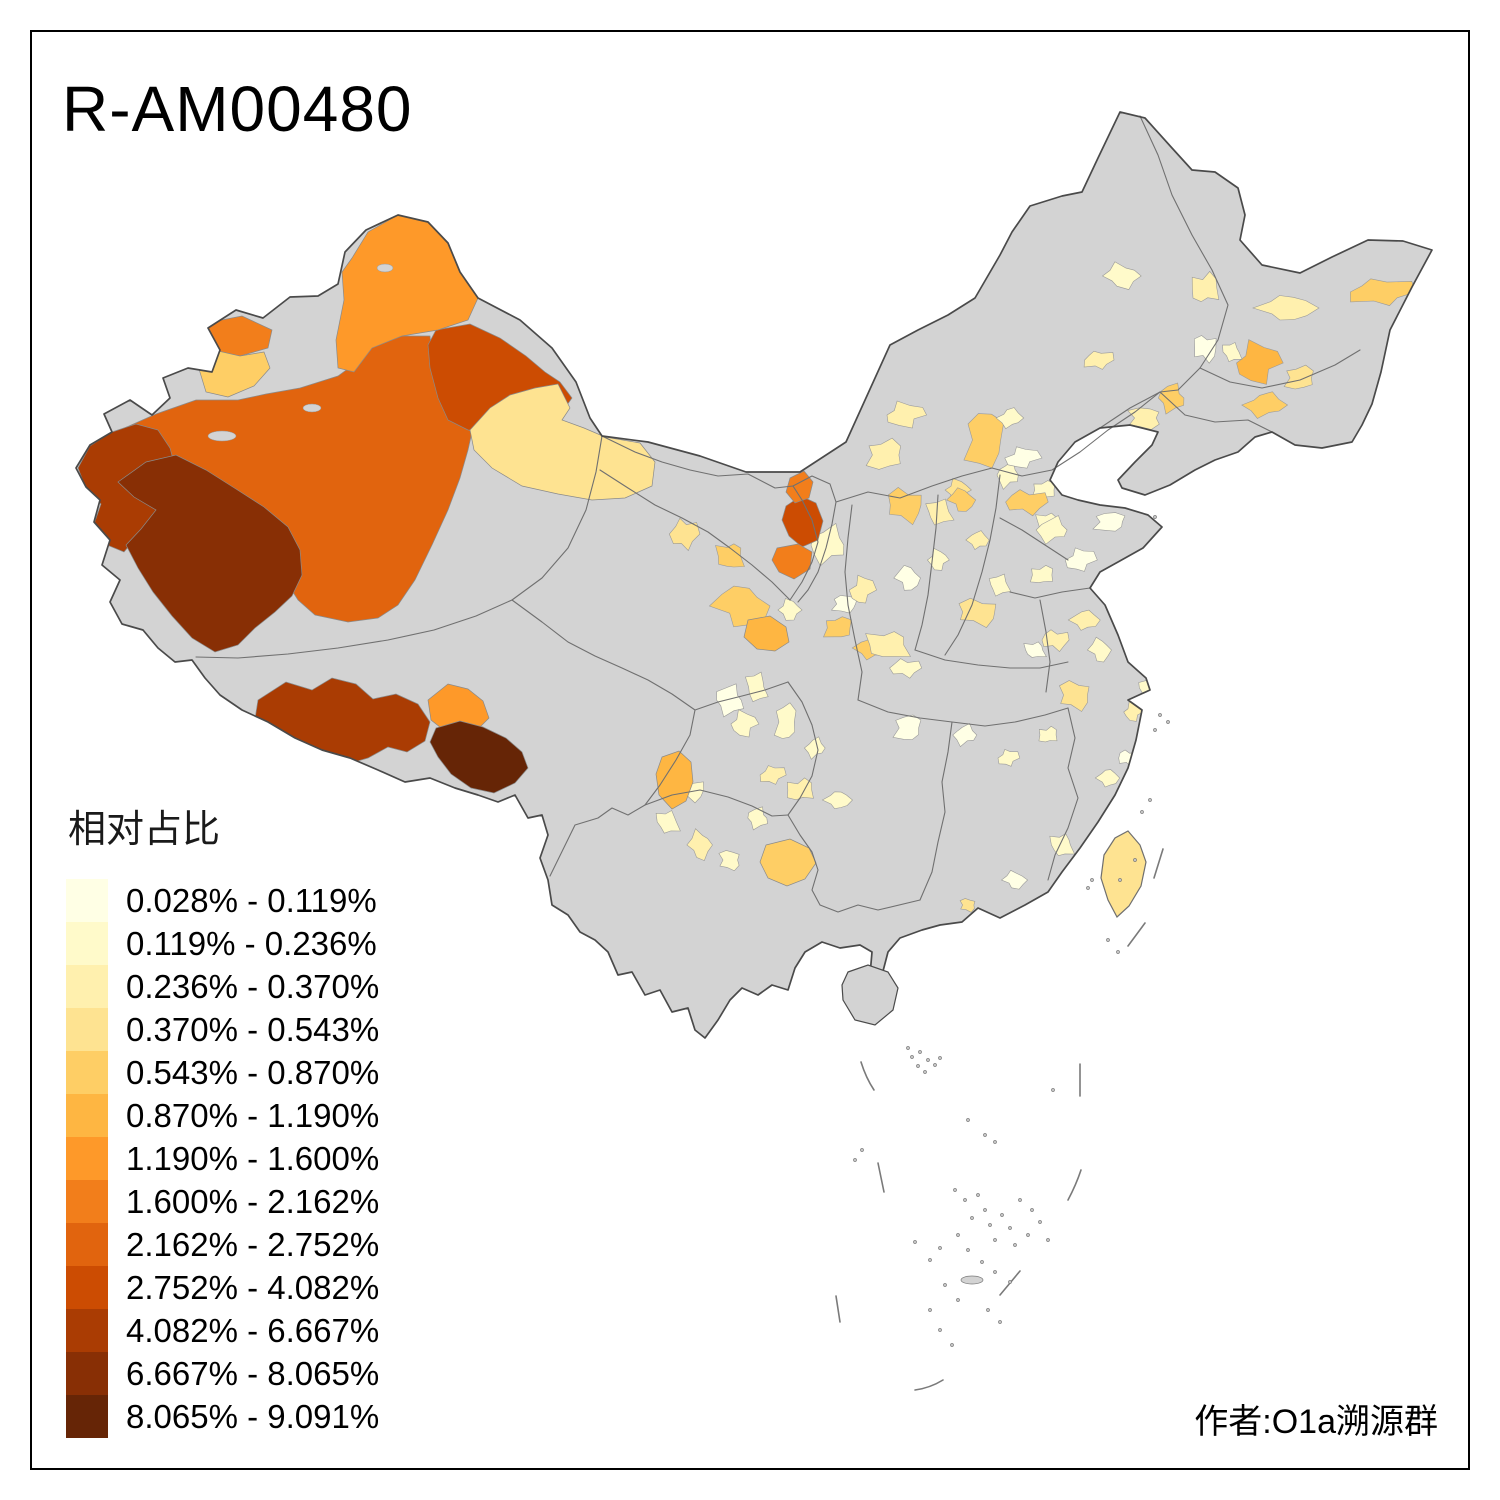 Image resolution: width=1500 pixels, height=1500 pixels. I want to click on region-hotan, so click(210, 553).